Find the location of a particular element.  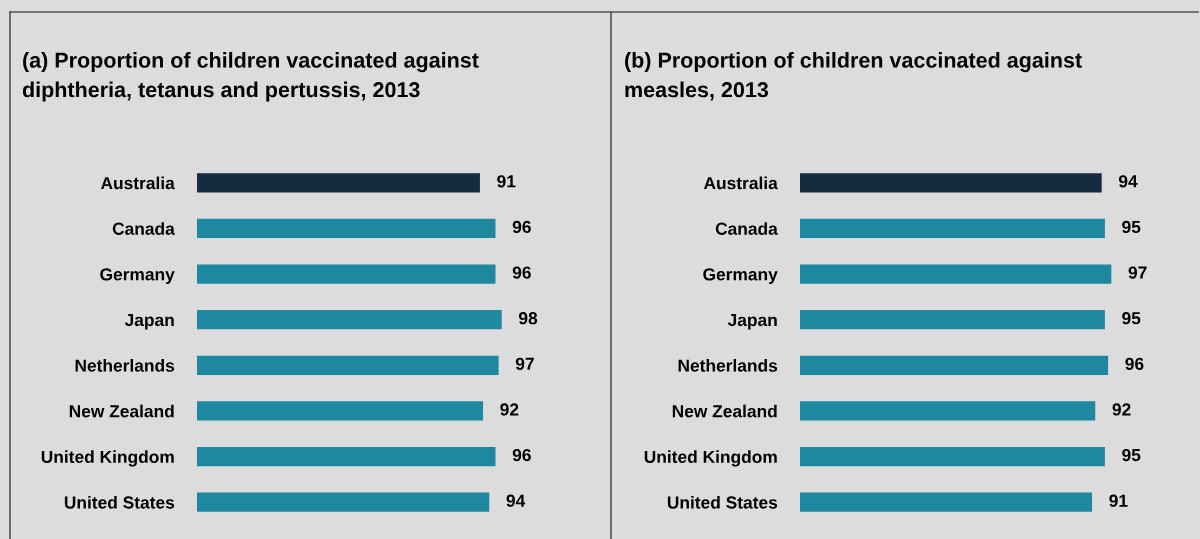

chart-title: (b) Proportion of children vaccinated against measles, 2013 is located at coordinates (853, 76).